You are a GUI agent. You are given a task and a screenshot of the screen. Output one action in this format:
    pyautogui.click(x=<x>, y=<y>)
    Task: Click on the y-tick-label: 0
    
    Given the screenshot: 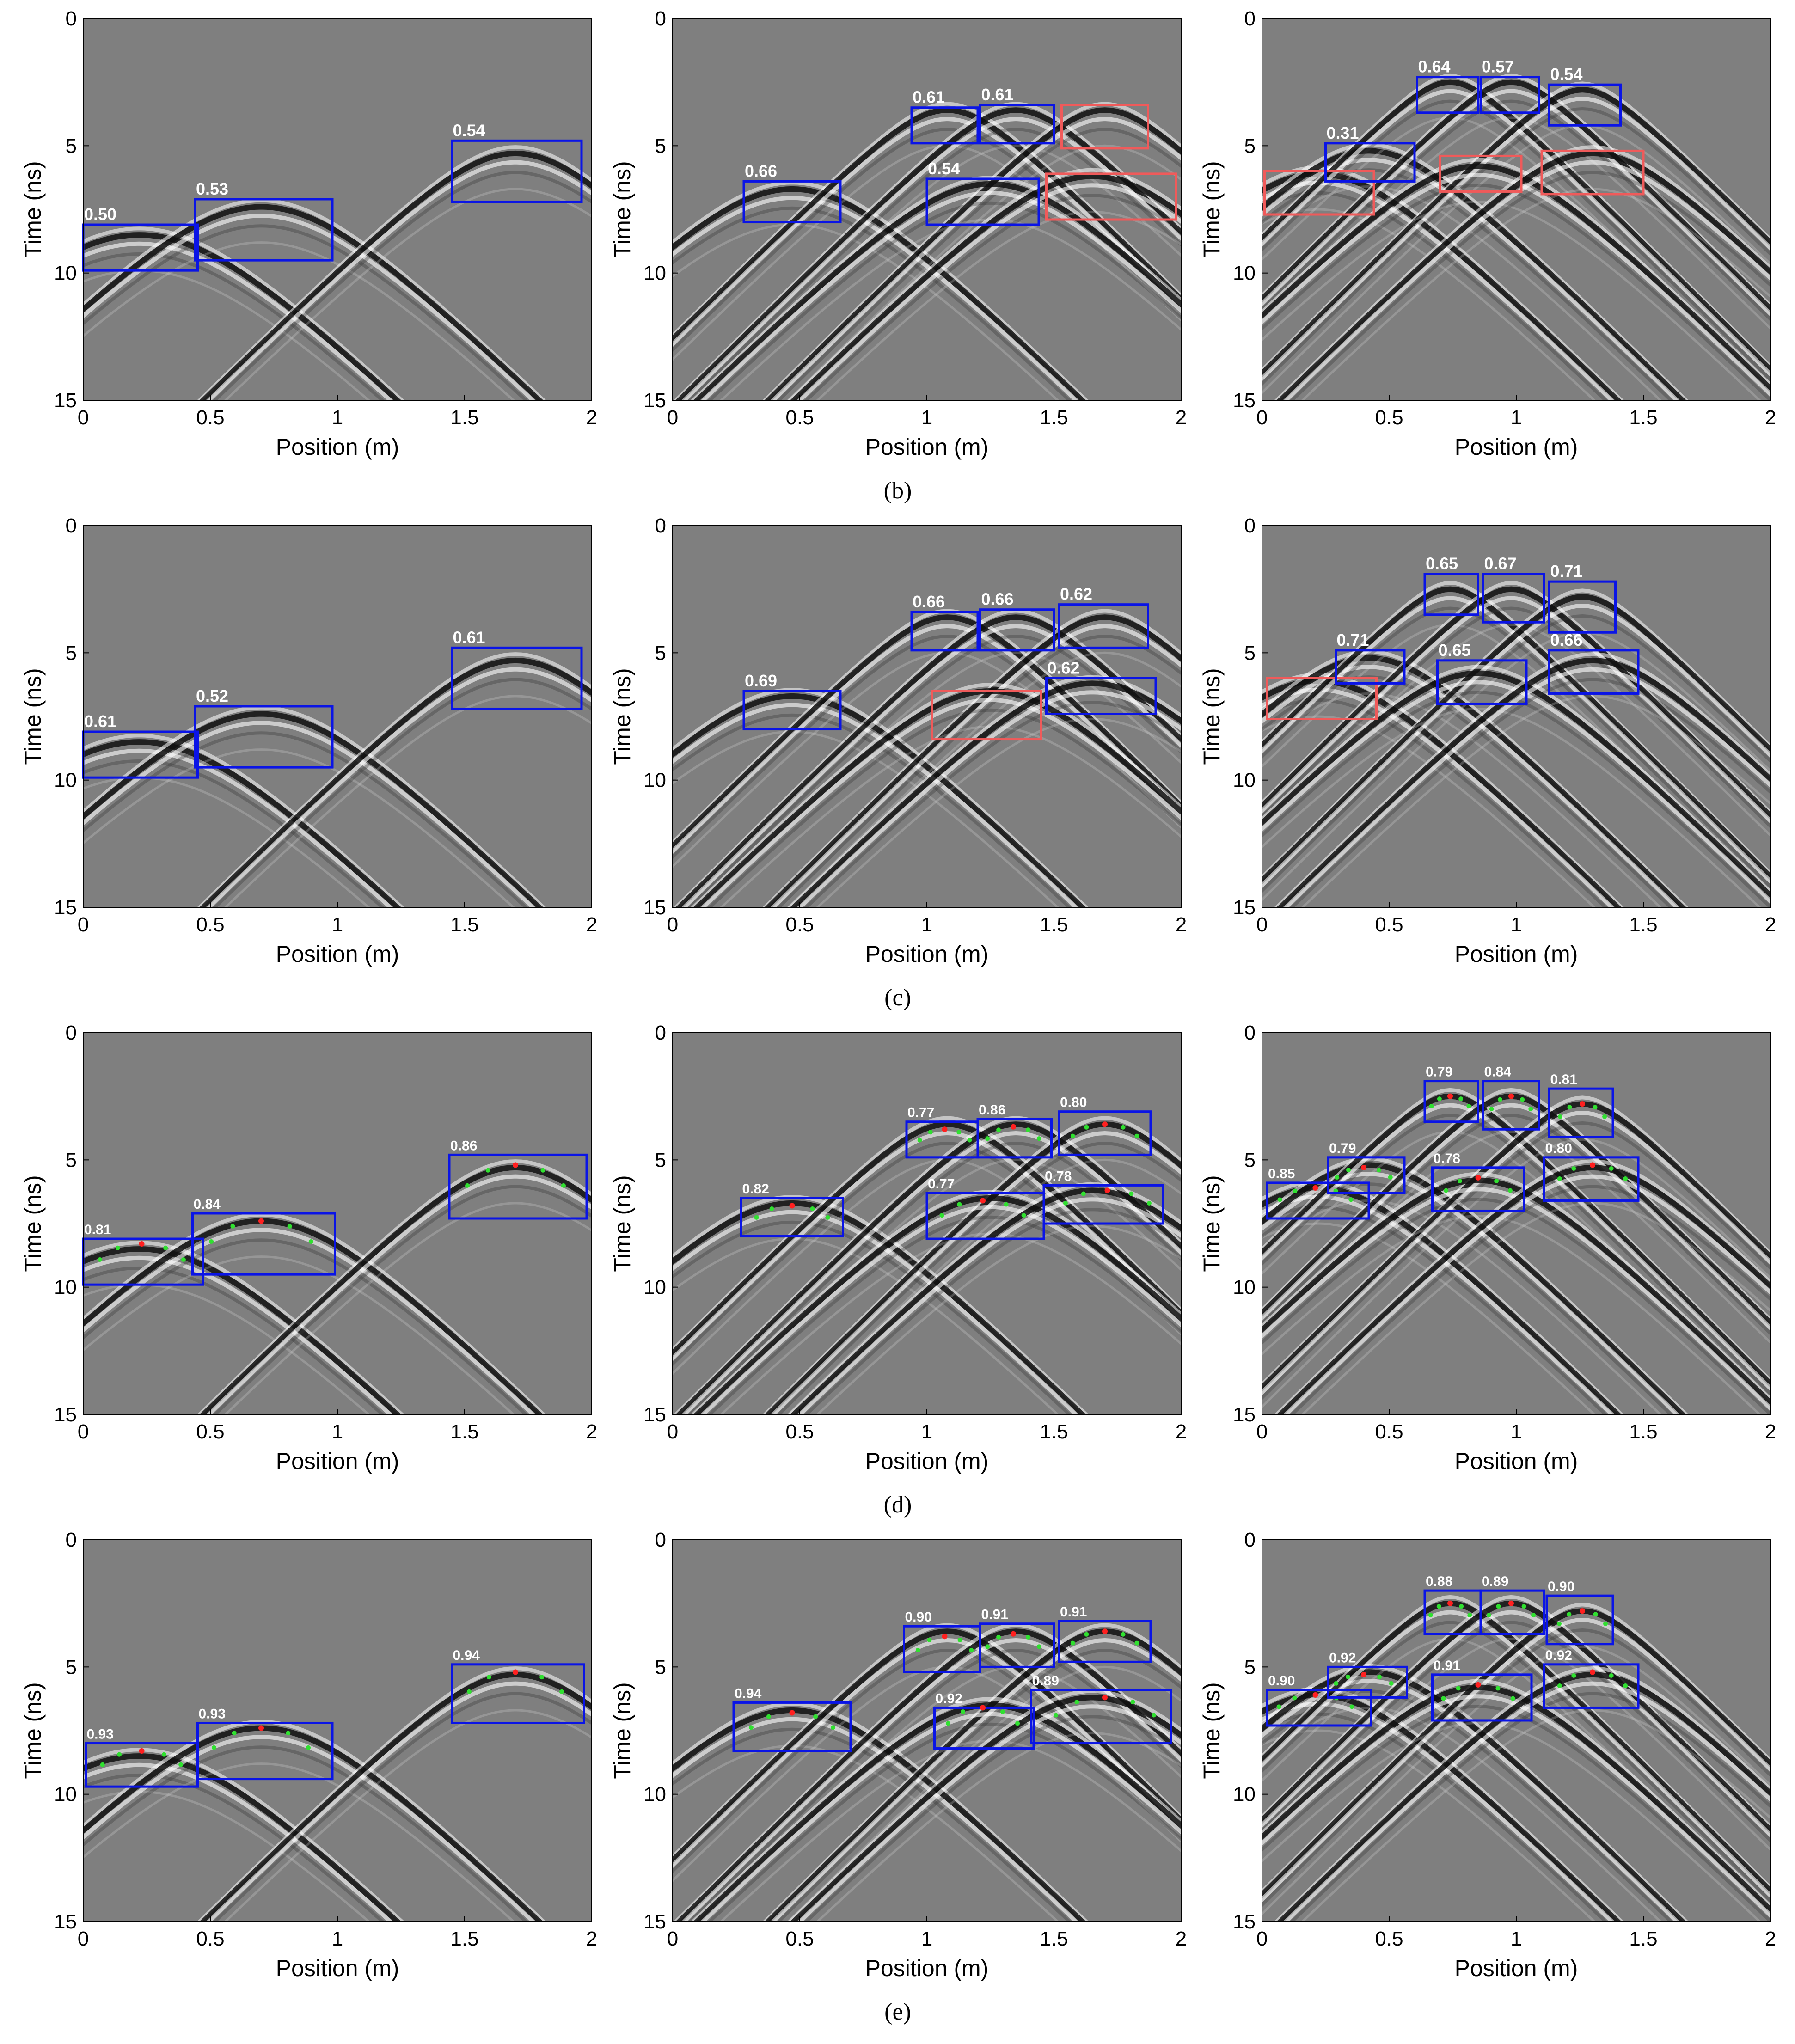 What is the action you would take?
    pyautogui.click(x=660, y=1033)
    